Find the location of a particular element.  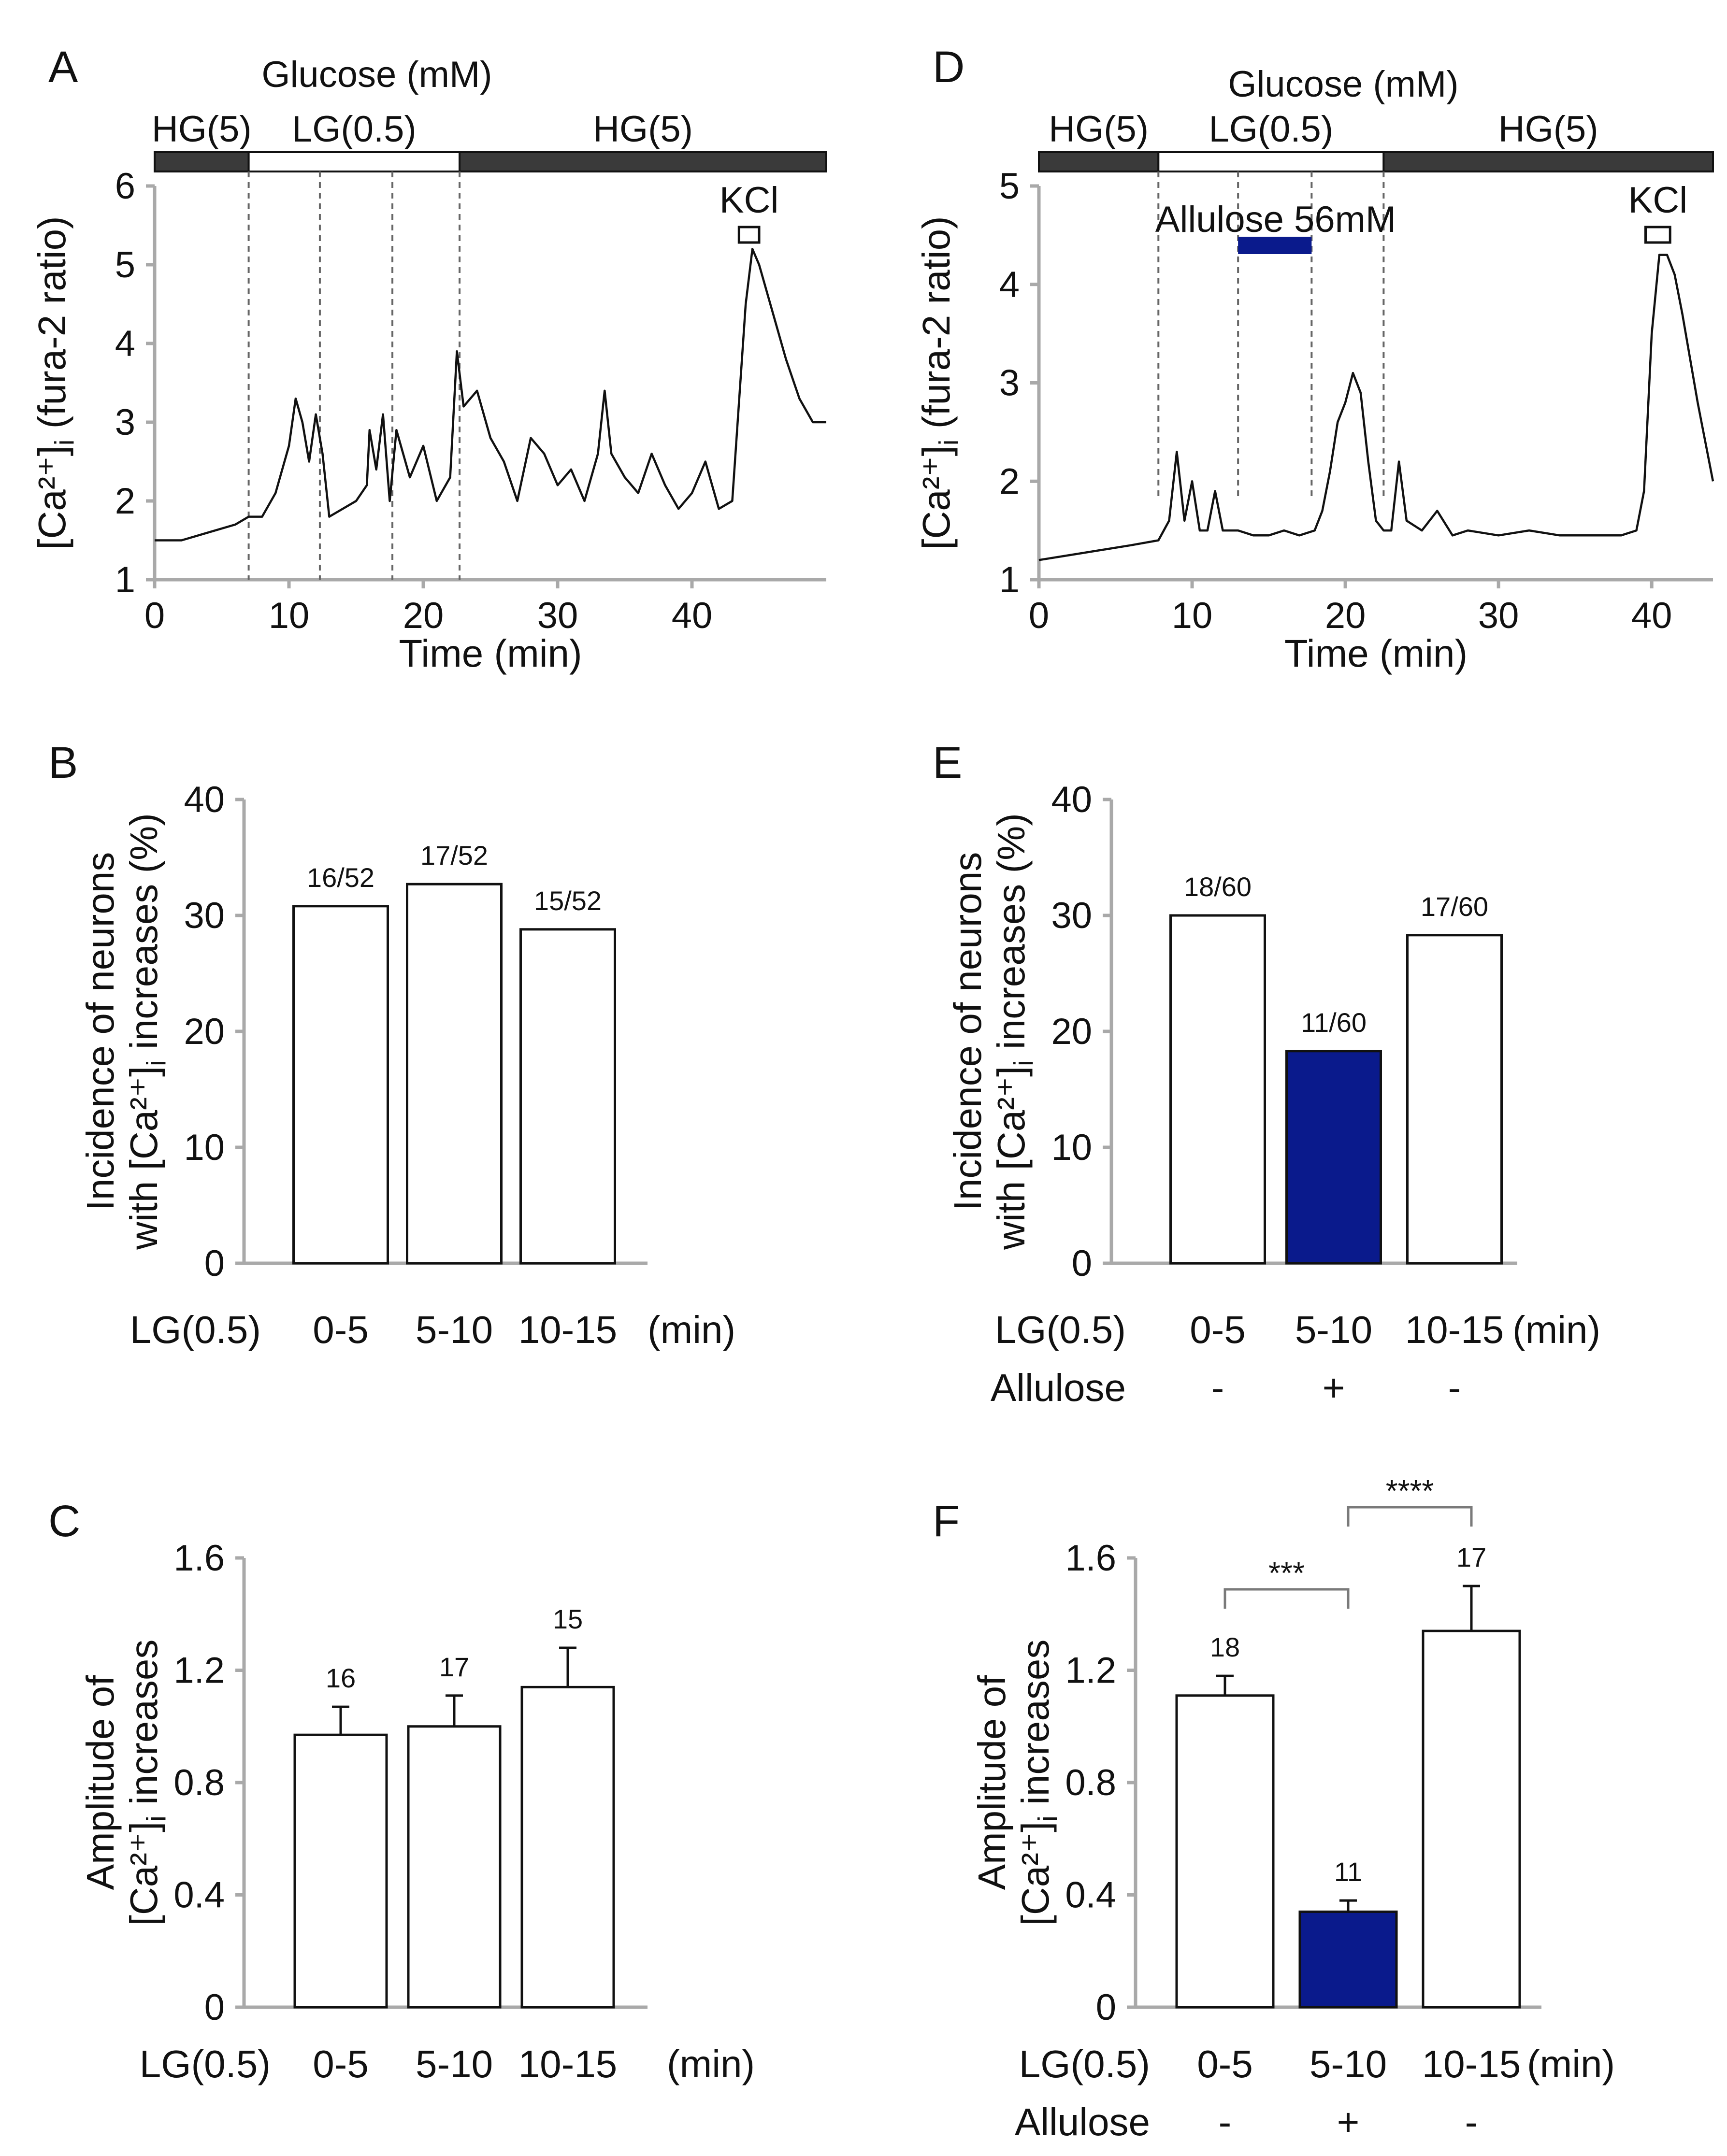

bar-n-label: 11 is located at coordinates (1348, 1871).